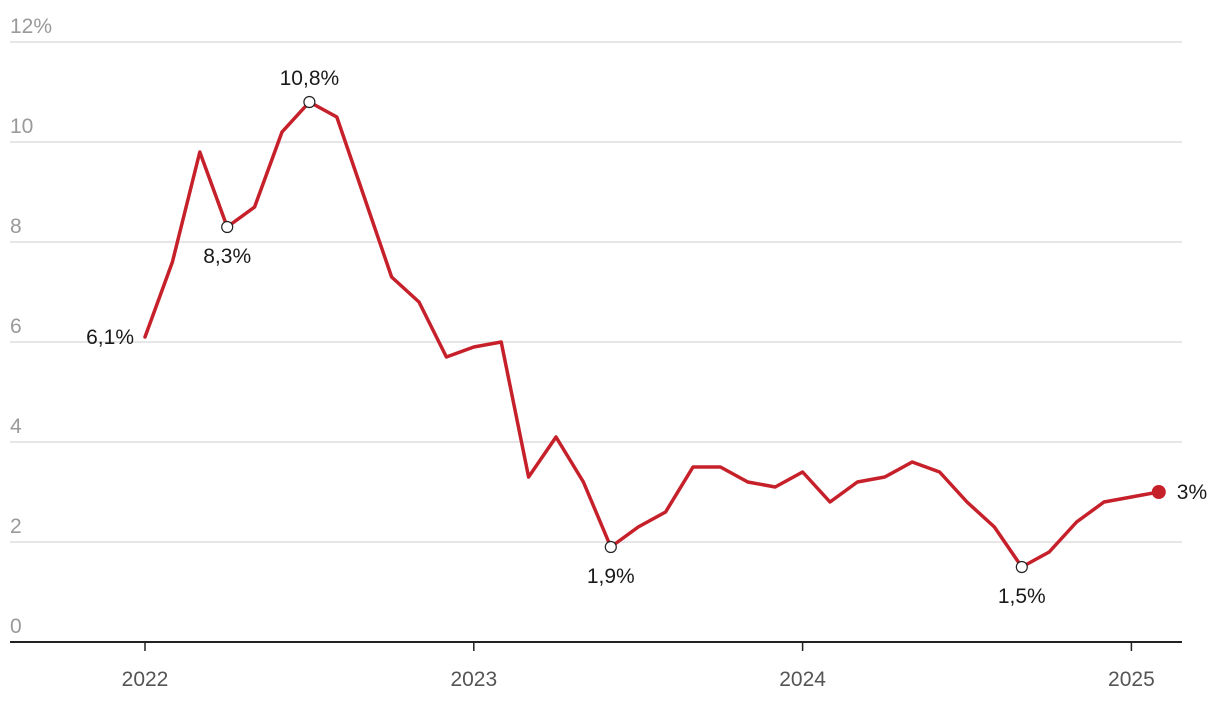 Image resolution: width=1220 pixels, height=702 pixels. What do you see at coordinates (110, 337) in the screenshot?
I see `data-label: 6,1%` at bounding box center [110, 337].